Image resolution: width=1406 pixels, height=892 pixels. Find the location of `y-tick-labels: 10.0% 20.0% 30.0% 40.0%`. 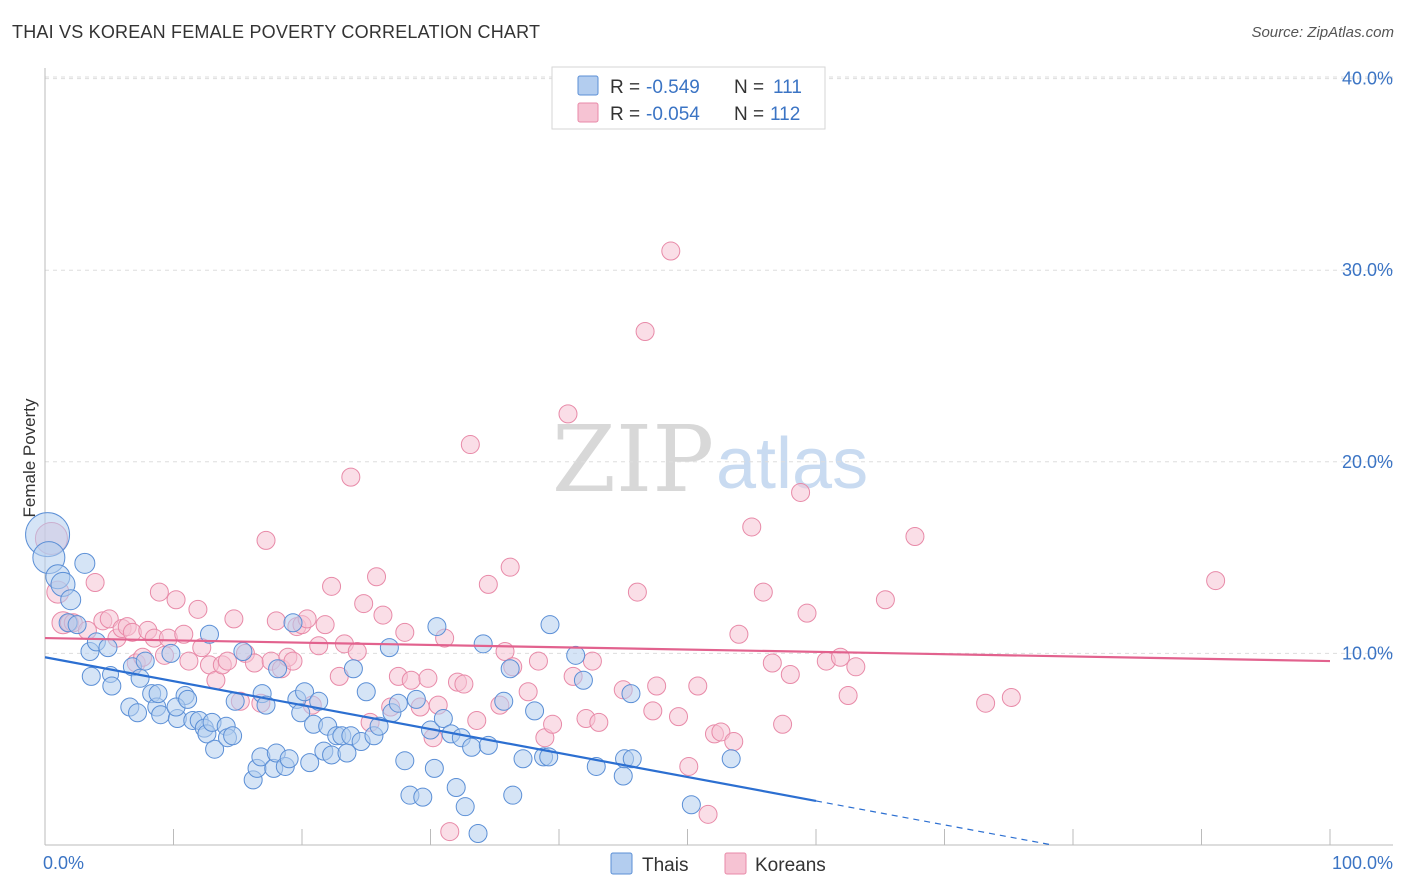

y-tick-labels: 10.0% 20.0% 30.0% 40.0% is located at coordinates (1367, 366).